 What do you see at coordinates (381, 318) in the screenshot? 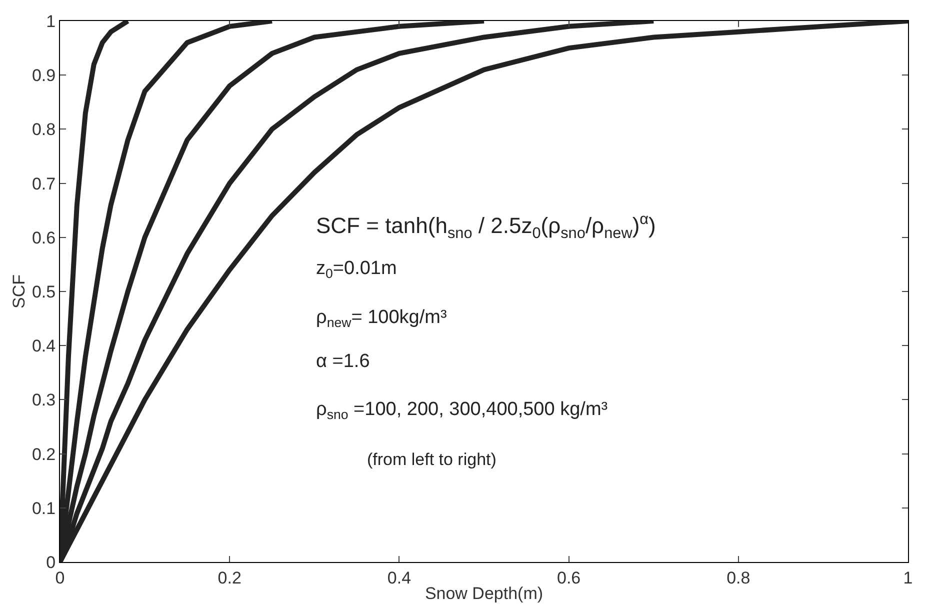
I see `annotation: ρ$_{new}$= 100kg/m³` at bounding box center [381, 318].